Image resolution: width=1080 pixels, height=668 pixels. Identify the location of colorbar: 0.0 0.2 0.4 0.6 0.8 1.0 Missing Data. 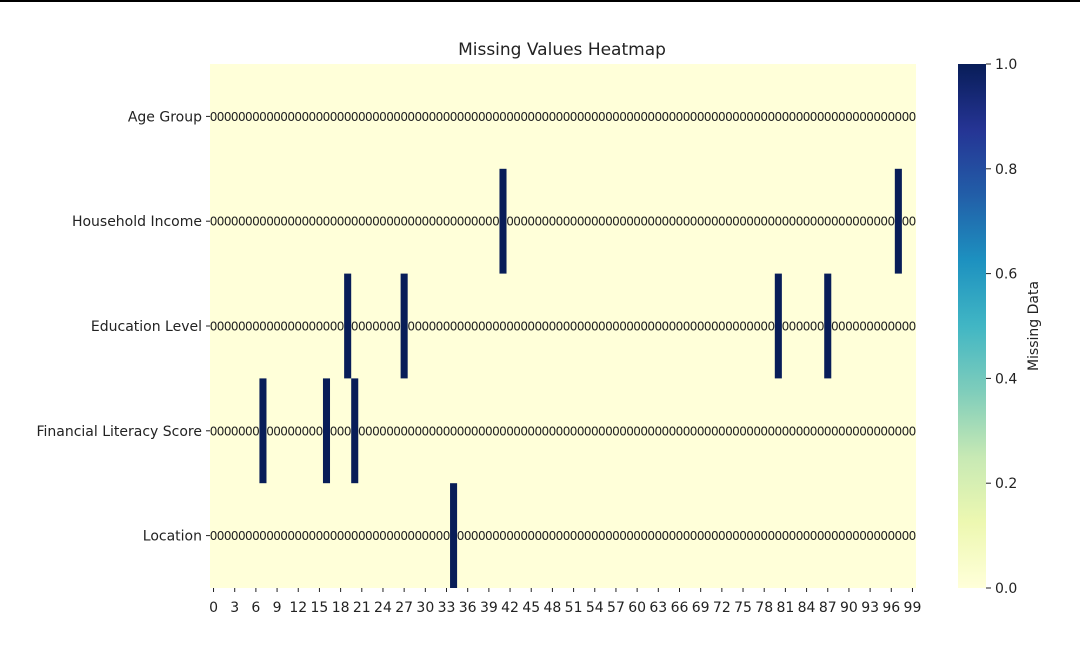
(1000, 327).